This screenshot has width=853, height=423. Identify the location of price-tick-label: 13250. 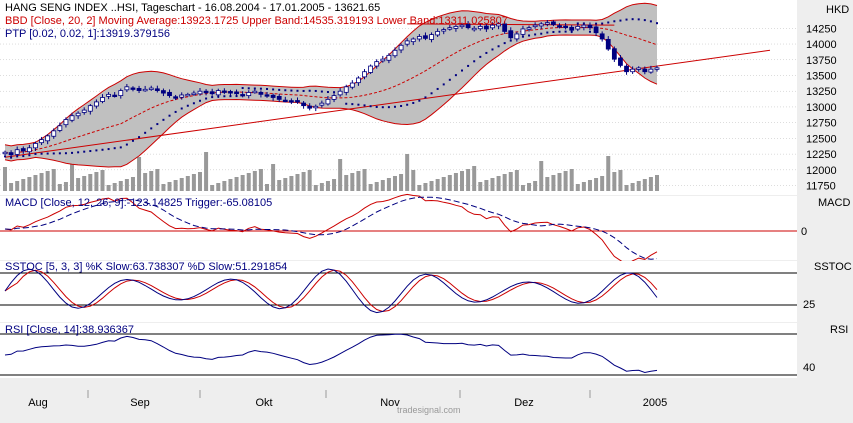
(821, 92).